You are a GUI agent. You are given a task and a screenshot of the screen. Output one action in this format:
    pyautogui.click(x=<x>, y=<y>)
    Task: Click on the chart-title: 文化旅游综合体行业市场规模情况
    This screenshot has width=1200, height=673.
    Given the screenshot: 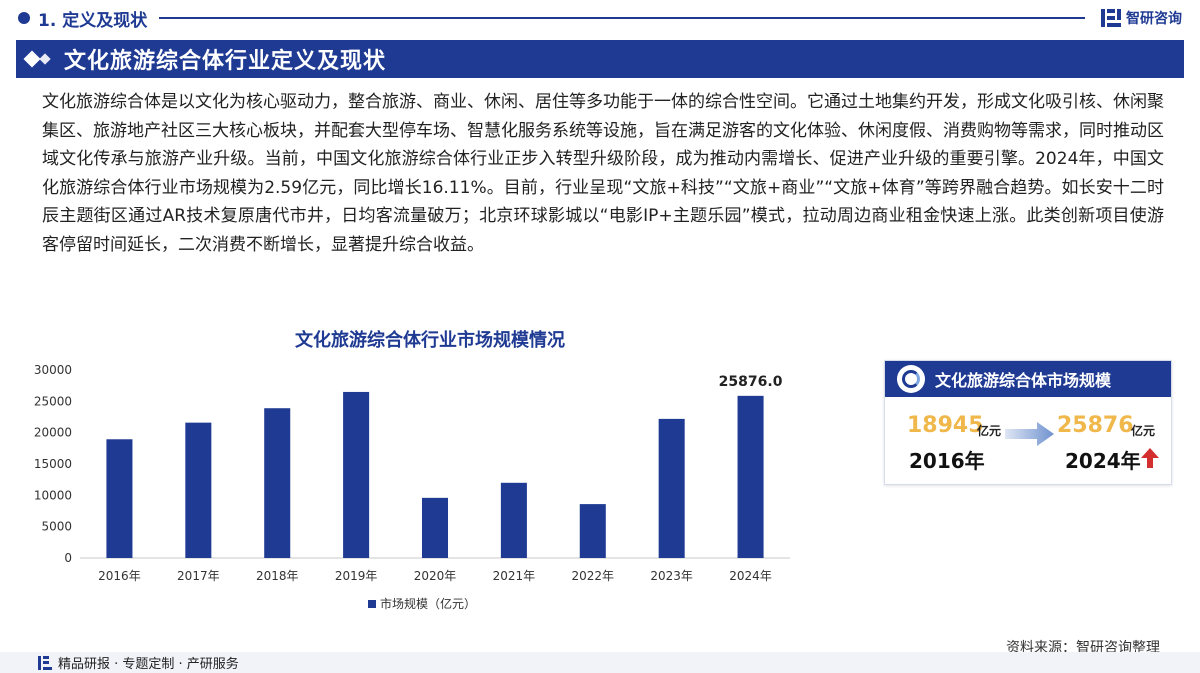 What is the action you would take?
    pyautogui.click(x=430, y=340)
    